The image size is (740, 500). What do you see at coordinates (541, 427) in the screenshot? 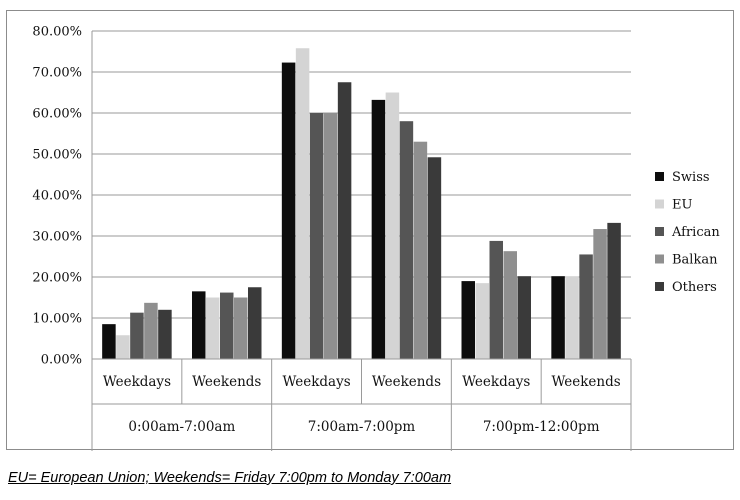
I see `x-group-label: 7:00pm-12:00pm` at bounding box center [541, 427].